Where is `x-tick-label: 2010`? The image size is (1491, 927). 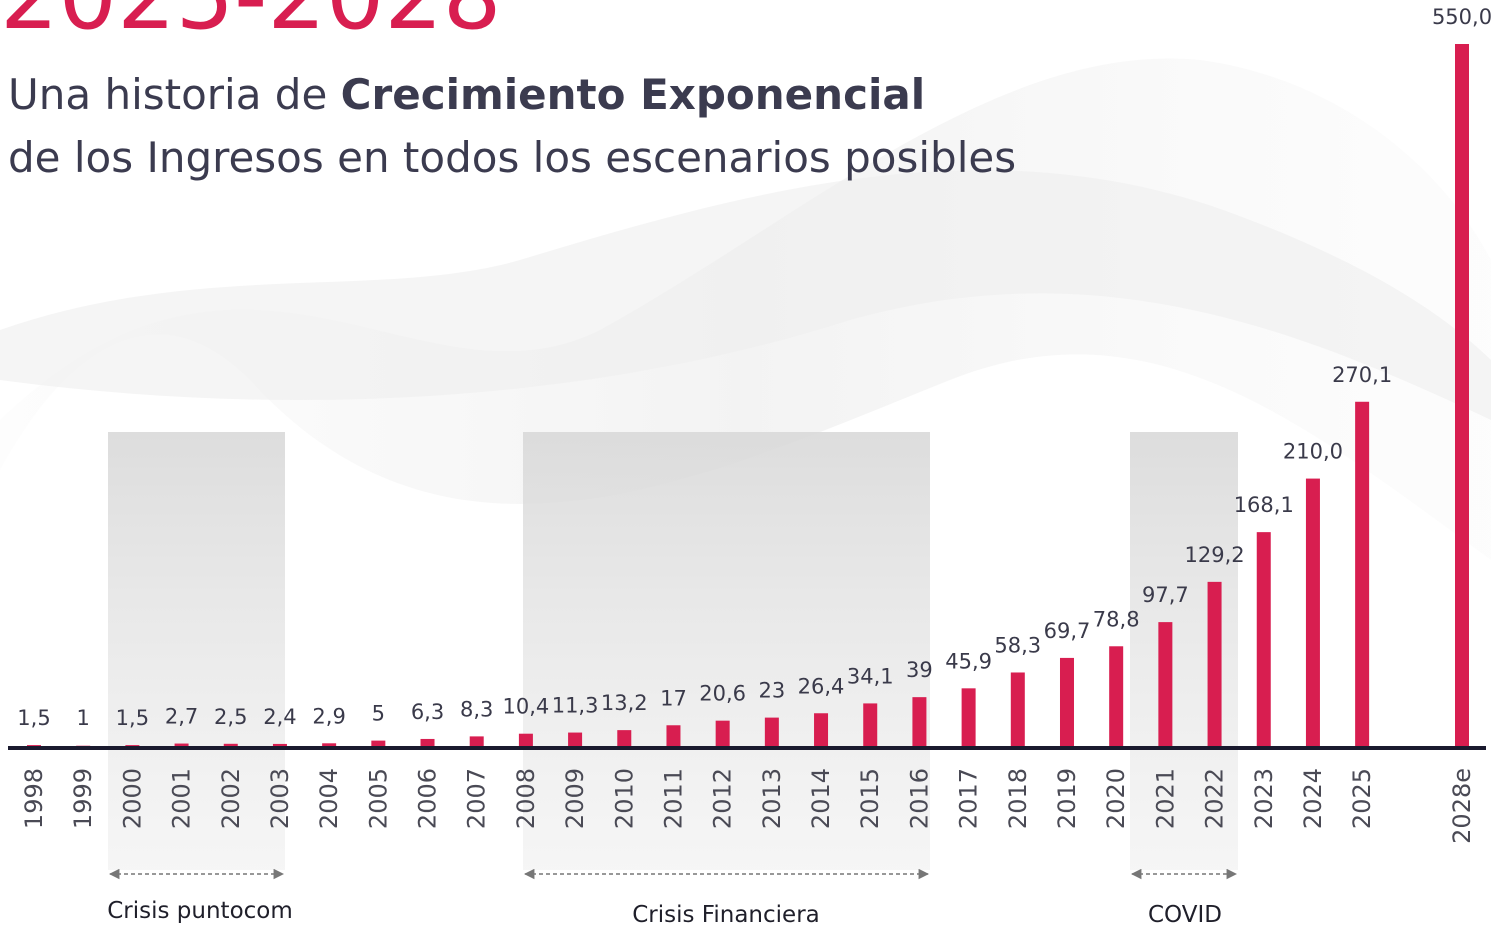 x-tick-label: 2010 is located at coordinates (624, 798).